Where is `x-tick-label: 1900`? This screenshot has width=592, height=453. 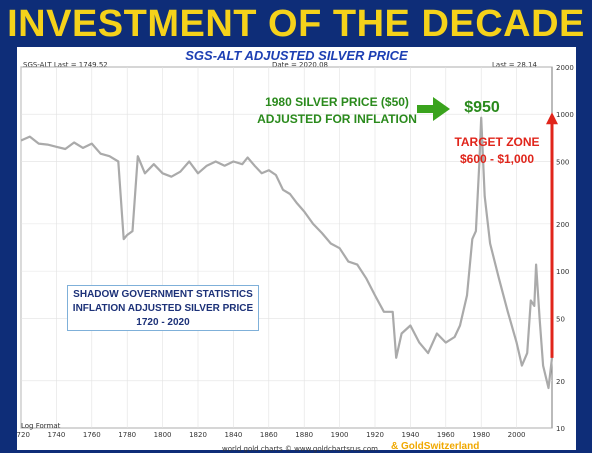
x-tick-label: 1900 is located at coordinates (340, 435).